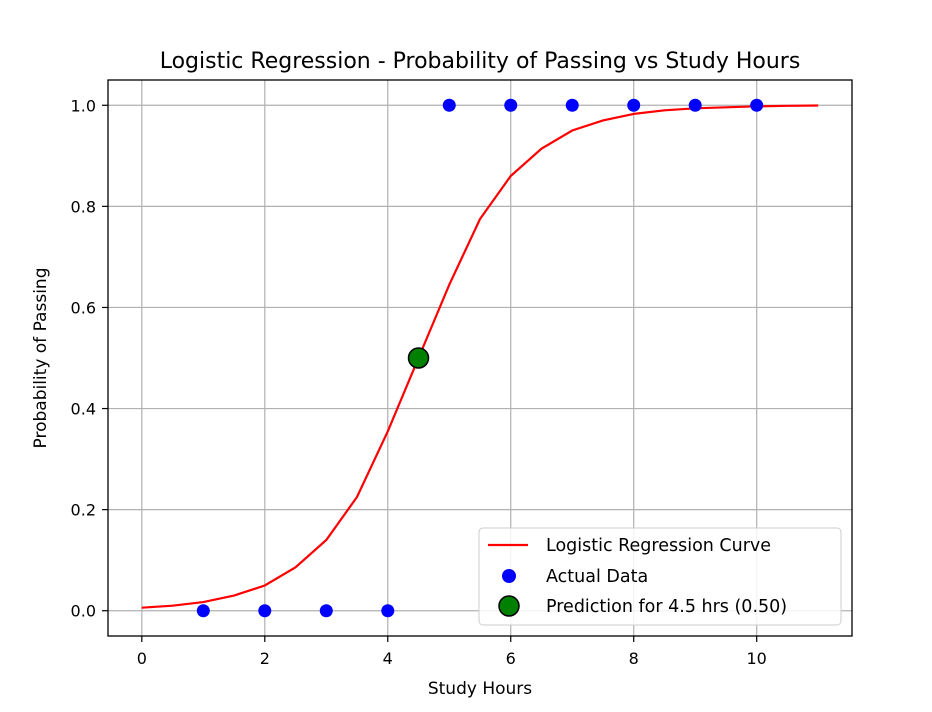 This screenshot has width=932, height=712. What do you see at coordinates (509, 606) in the screenshot?
I see `legend-prediction-swatch` at bounding box center [509, 606].